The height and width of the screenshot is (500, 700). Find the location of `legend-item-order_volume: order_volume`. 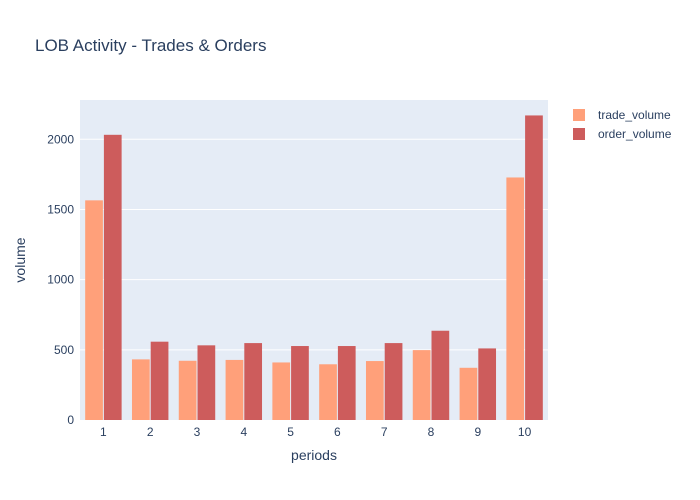

legend-item-order_volume: order_volume is located at coordinates (622, 134).